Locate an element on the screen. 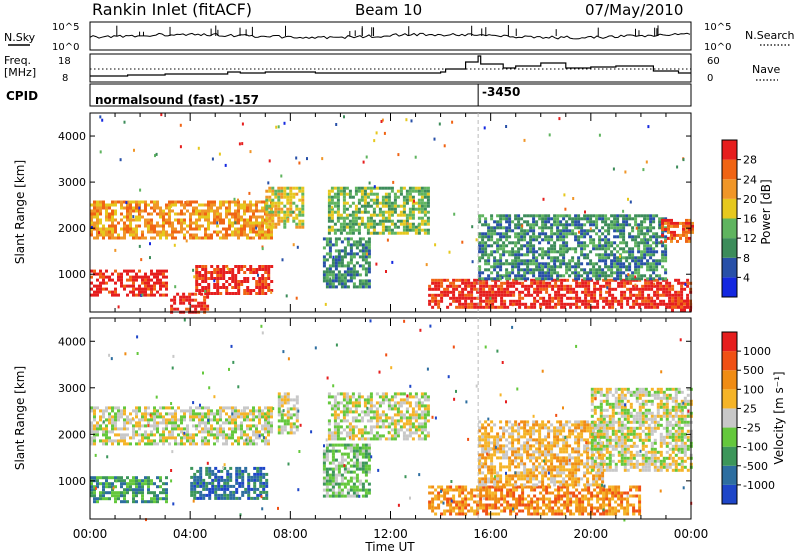  noise-right-tick-bottom: 10^0 is located at coordinates (717, 47).